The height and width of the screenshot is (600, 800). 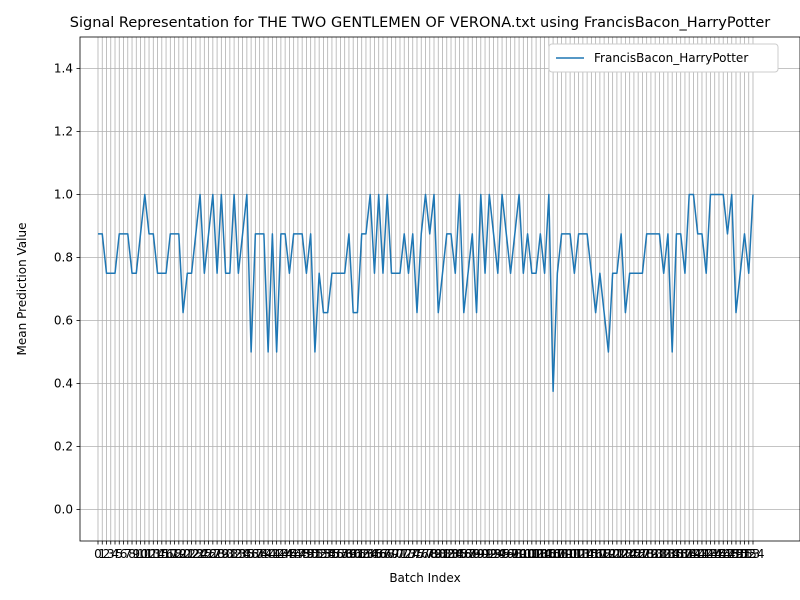 I want to click on x-tick-label: 18, so click(x=174, y=554).